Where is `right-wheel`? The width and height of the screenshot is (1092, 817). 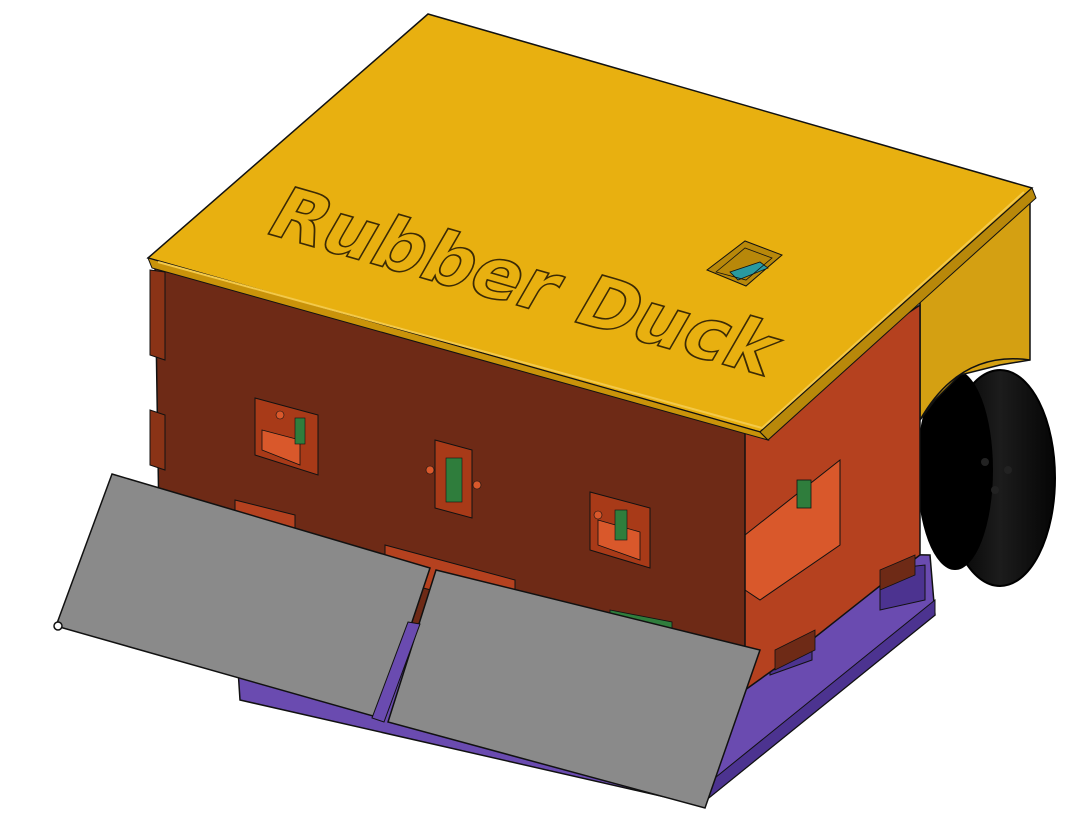
right-wheel is located at coordinates (986, 478).